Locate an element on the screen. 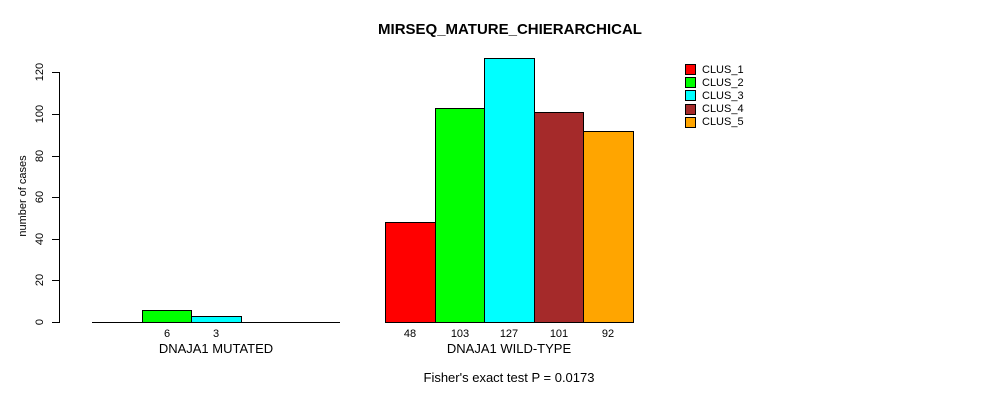 The image size is (990, 400). legend: CLUS_1 CLUS_2 CLUS_3 CLUS_4 CLUS_5 is located at coordinates (714, 96).